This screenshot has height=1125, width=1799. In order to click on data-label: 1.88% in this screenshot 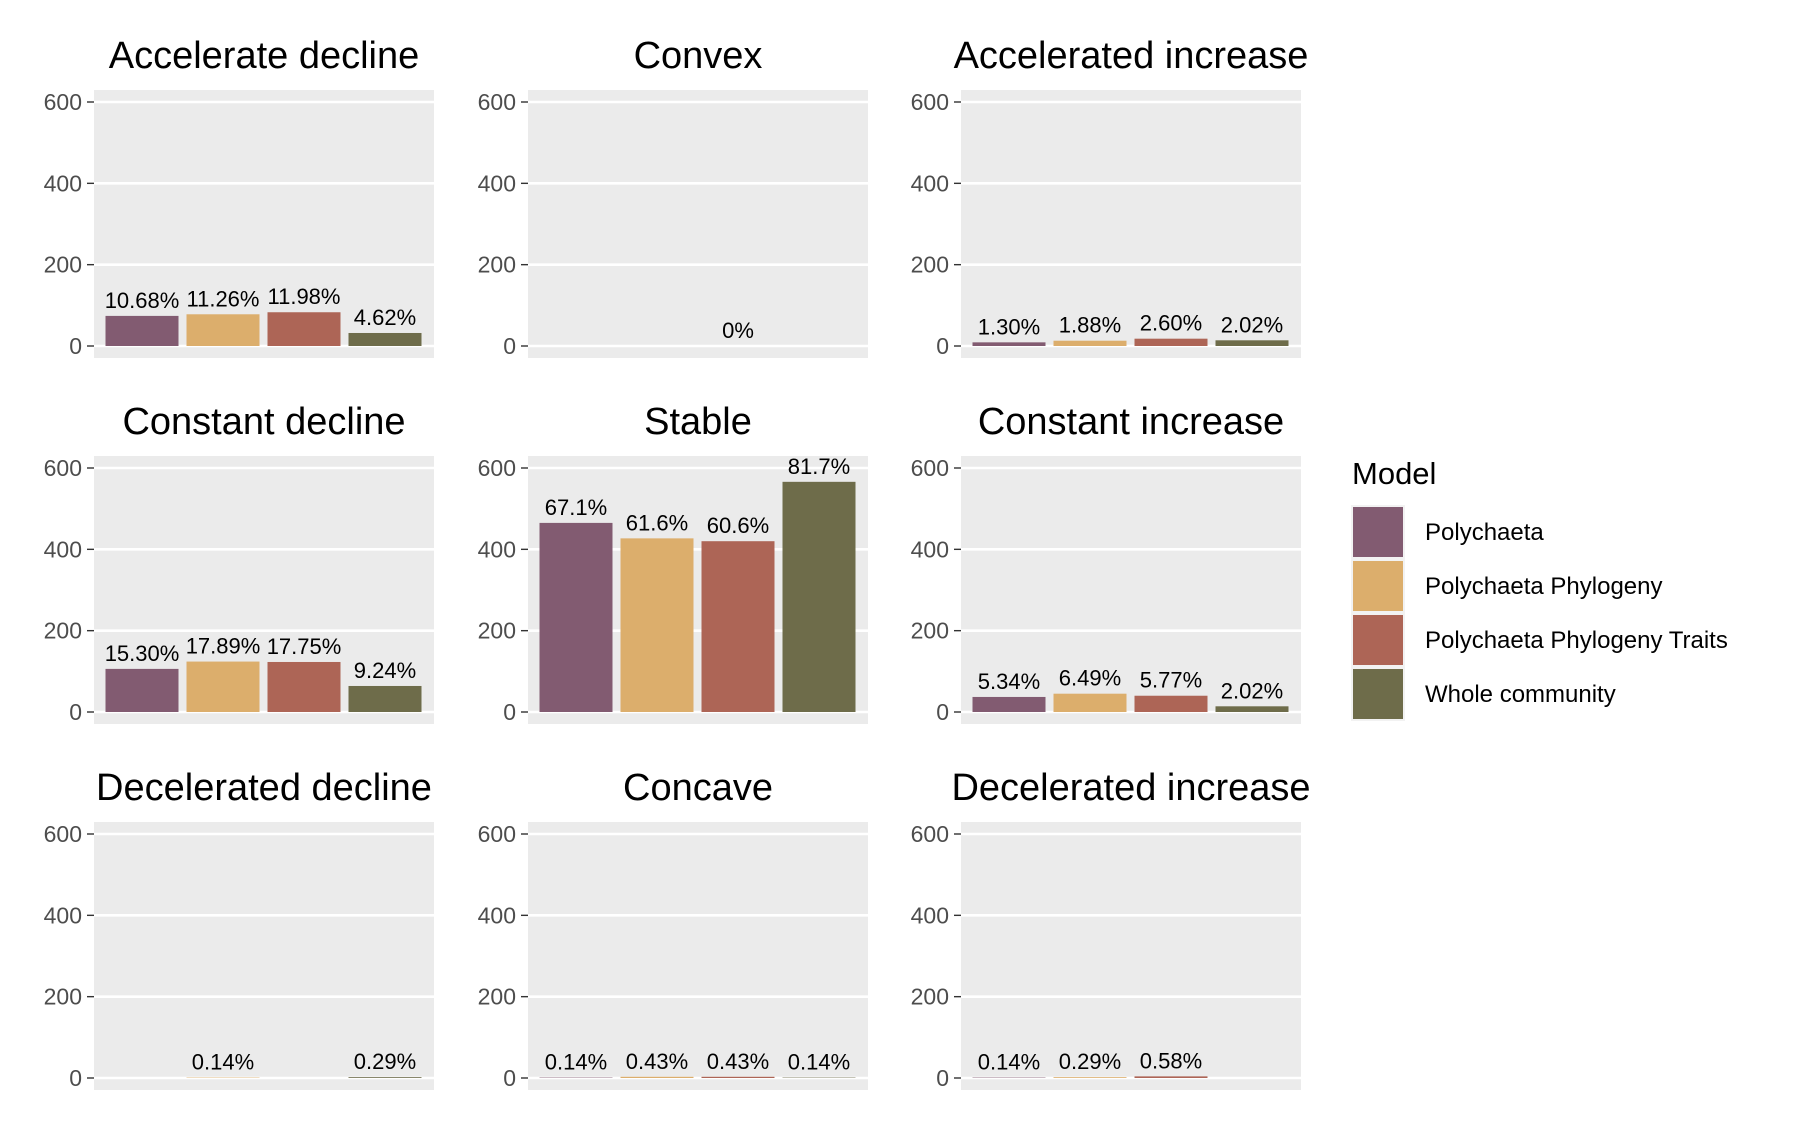, I will do `click(1090, 325)`.